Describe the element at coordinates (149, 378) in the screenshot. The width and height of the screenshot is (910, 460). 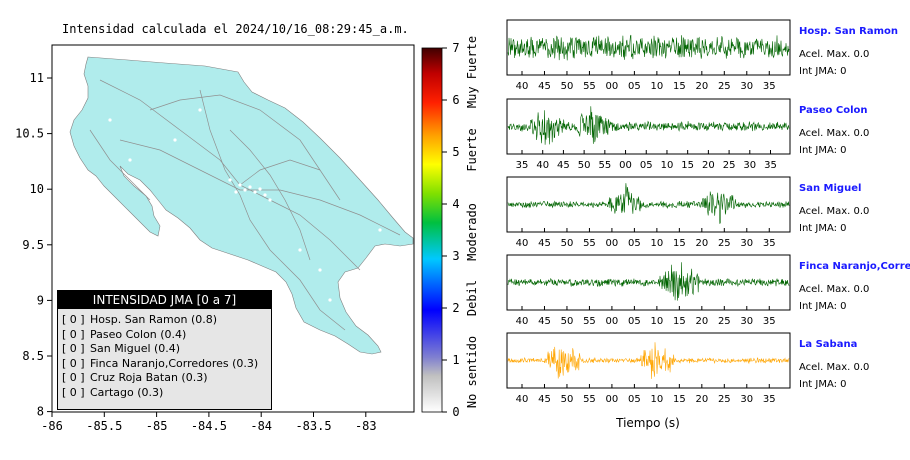
I see `legend-item-text: Cruz Roja Batan (0.3)` at that location.